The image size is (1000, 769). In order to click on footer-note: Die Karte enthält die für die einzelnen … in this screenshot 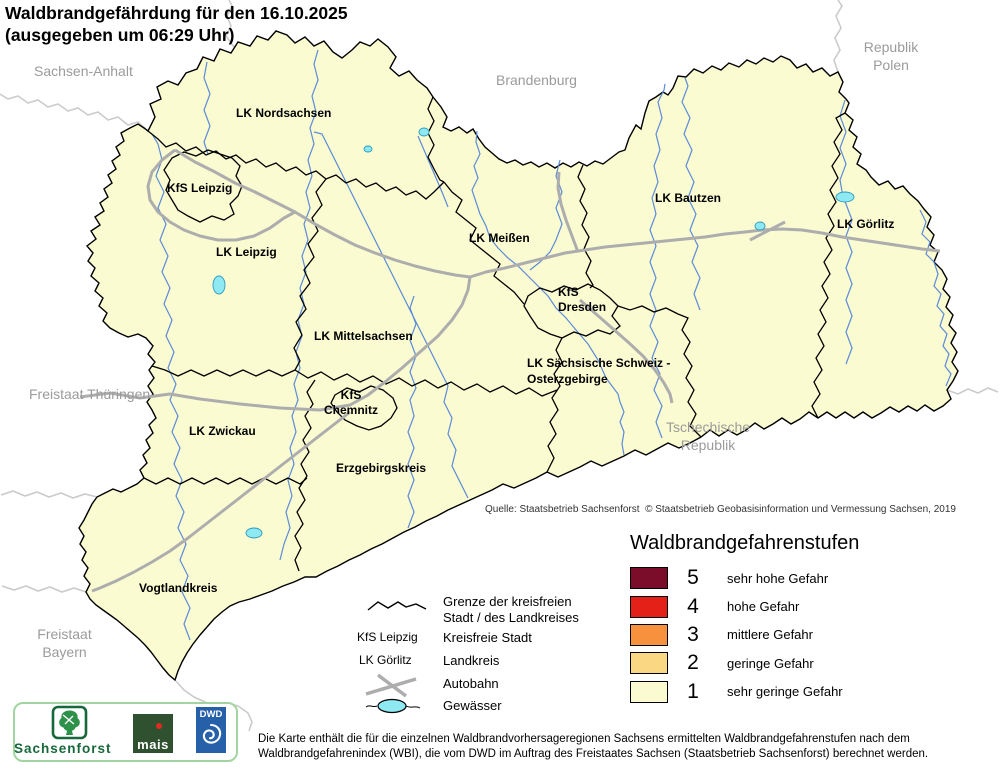, I will do `click(593, 746)`.